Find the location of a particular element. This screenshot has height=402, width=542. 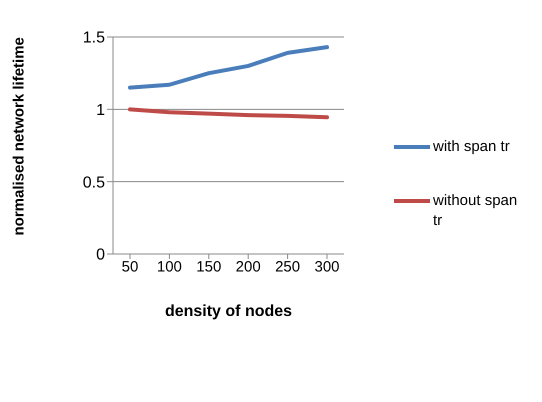

x-tick-label: 200 is located at coordinates (248, 267).